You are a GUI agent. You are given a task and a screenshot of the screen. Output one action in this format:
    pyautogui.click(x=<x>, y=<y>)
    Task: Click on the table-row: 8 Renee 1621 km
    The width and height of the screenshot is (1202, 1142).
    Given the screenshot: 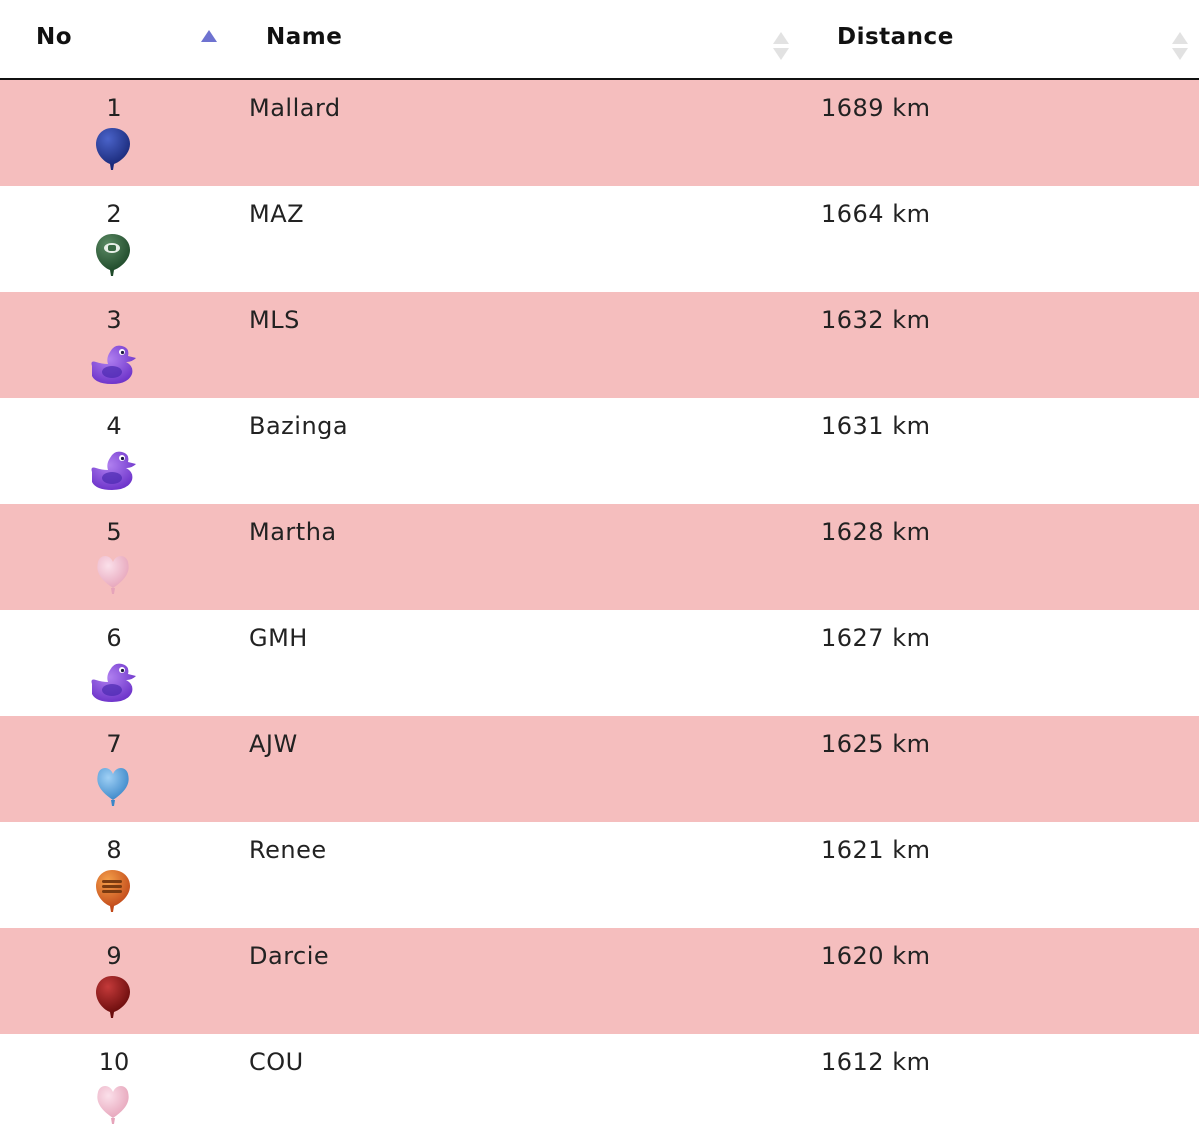 What is the action you would take?
    pyautogui.click(x=599, y=875)
    